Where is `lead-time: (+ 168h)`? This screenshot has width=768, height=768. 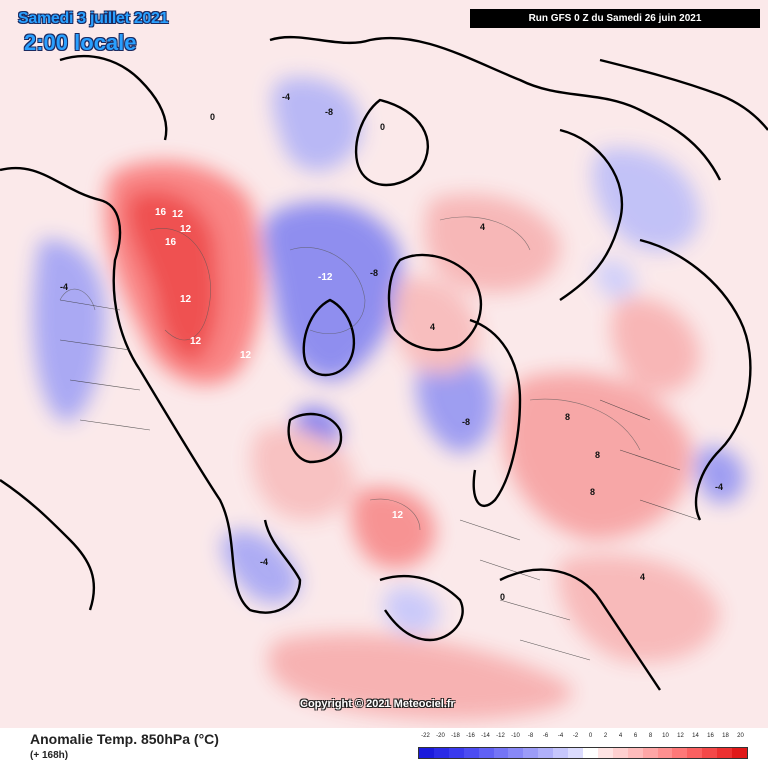
lead-time: (+ 168h) is located at coordinates (49, 755).